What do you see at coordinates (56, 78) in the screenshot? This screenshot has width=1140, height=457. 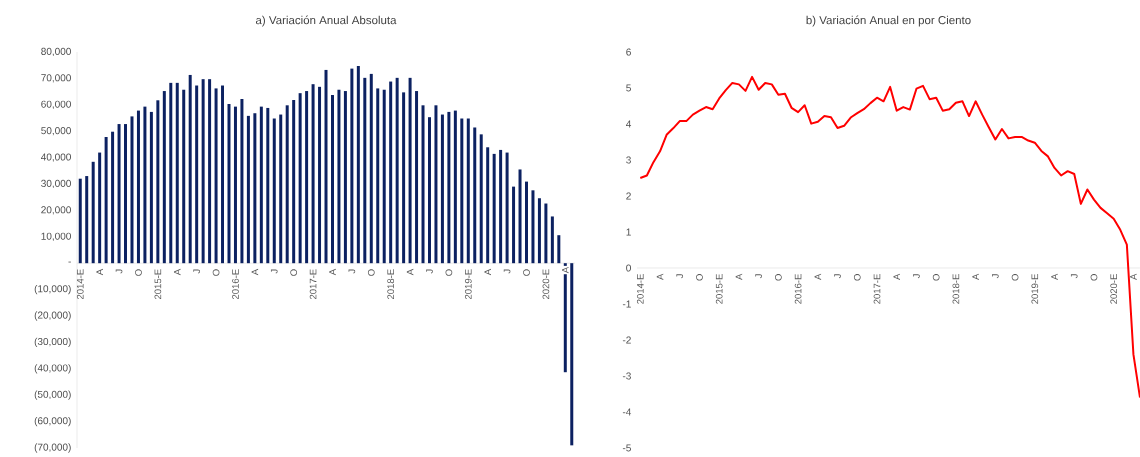 I see `y-tick-label: 70,000` at bounding box center [56, 78].